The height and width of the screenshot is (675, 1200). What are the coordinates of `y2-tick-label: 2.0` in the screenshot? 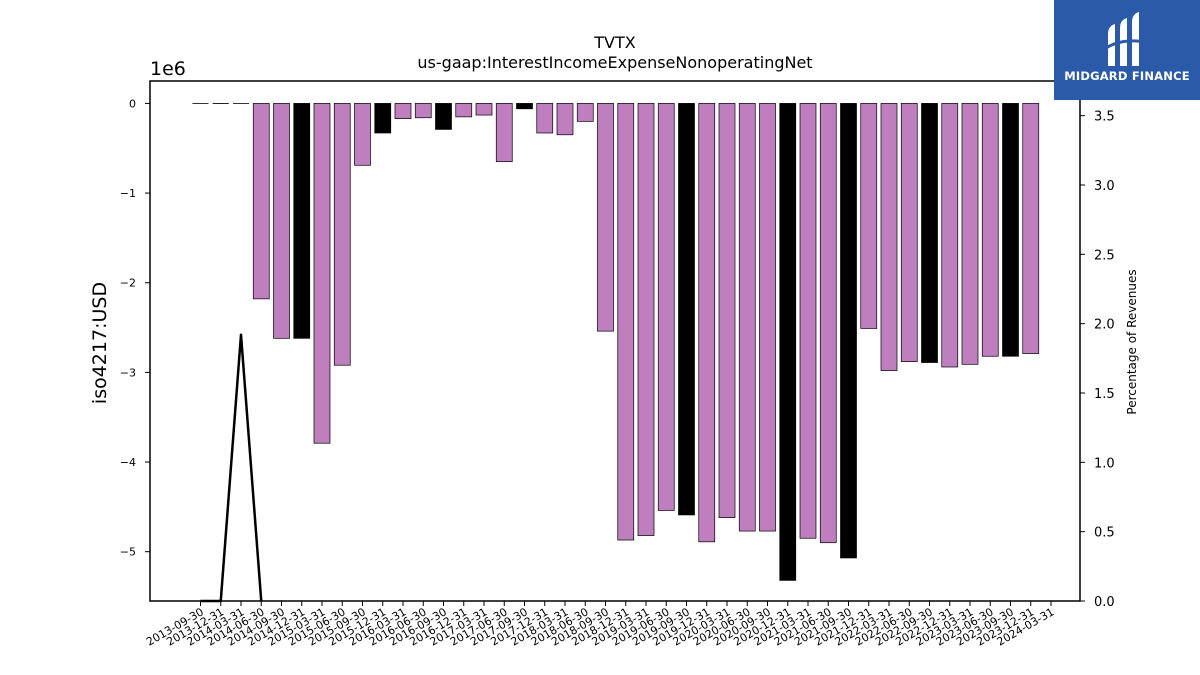 It's located at (1104, 325).